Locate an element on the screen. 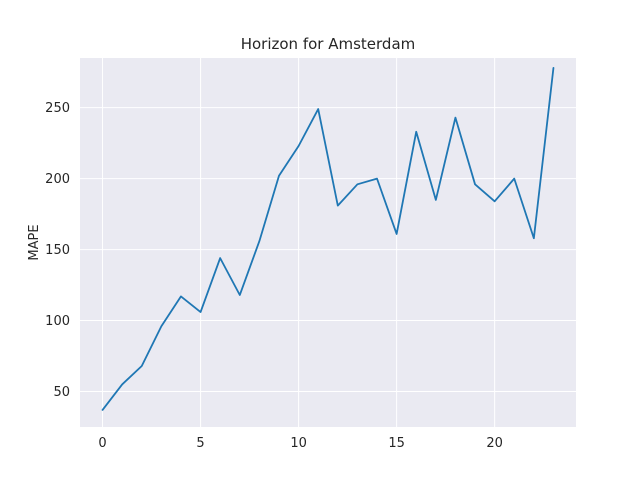  x-tick-label: 10 is located at coordinates (298, 443).